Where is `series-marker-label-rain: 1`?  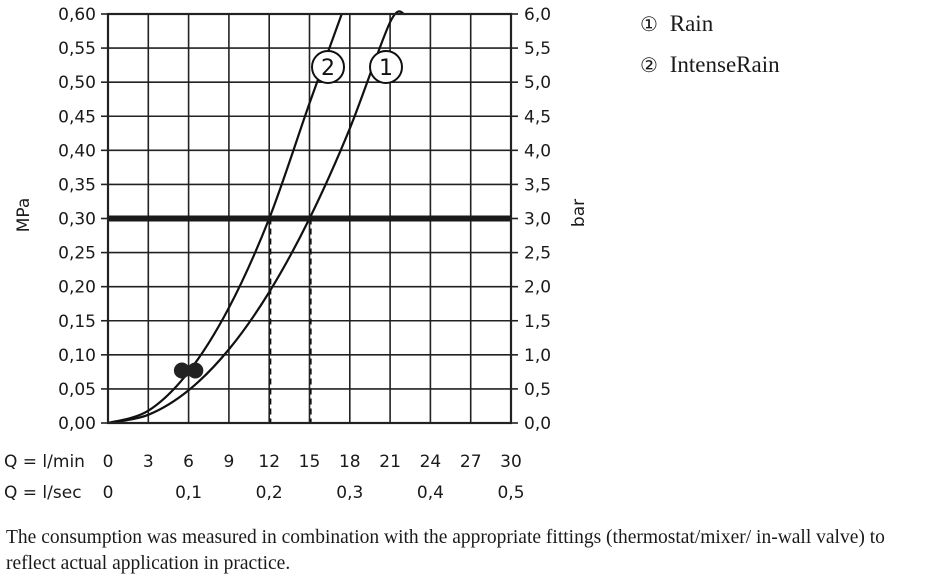
series-marker-label-rain: 1 is located at coordinates (386, 68).